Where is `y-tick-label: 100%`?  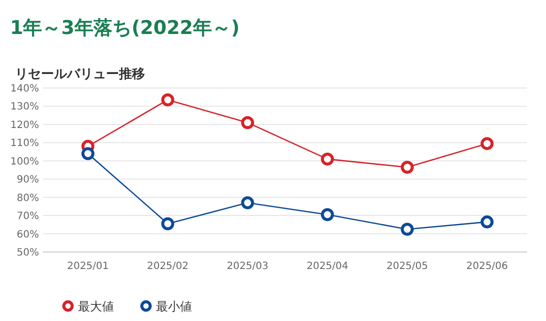
y-tick-label: 100% is located at coordinates (24, 162).